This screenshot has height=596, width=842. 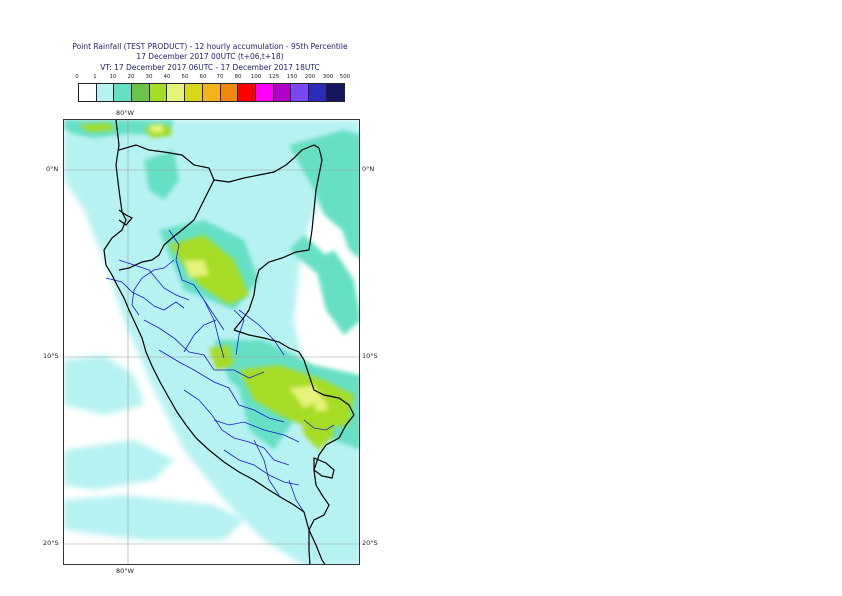 What do you see at coordinates (368, 169) in the screenshot?
I see `lat-label-0-right: 0°N` at bounding box center [368, 169].